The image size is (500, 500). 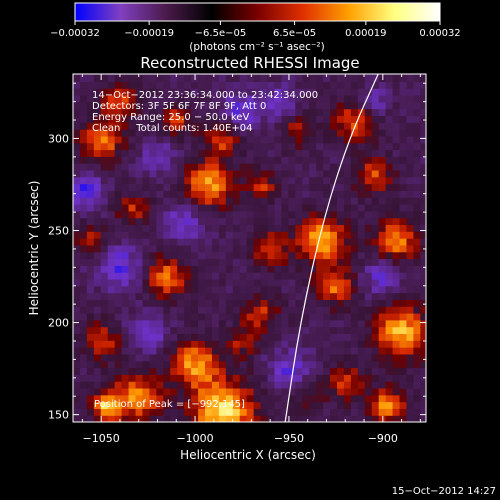 I want to click on colorbar-tick-label: 0.00032, so click(x=439, y=33).